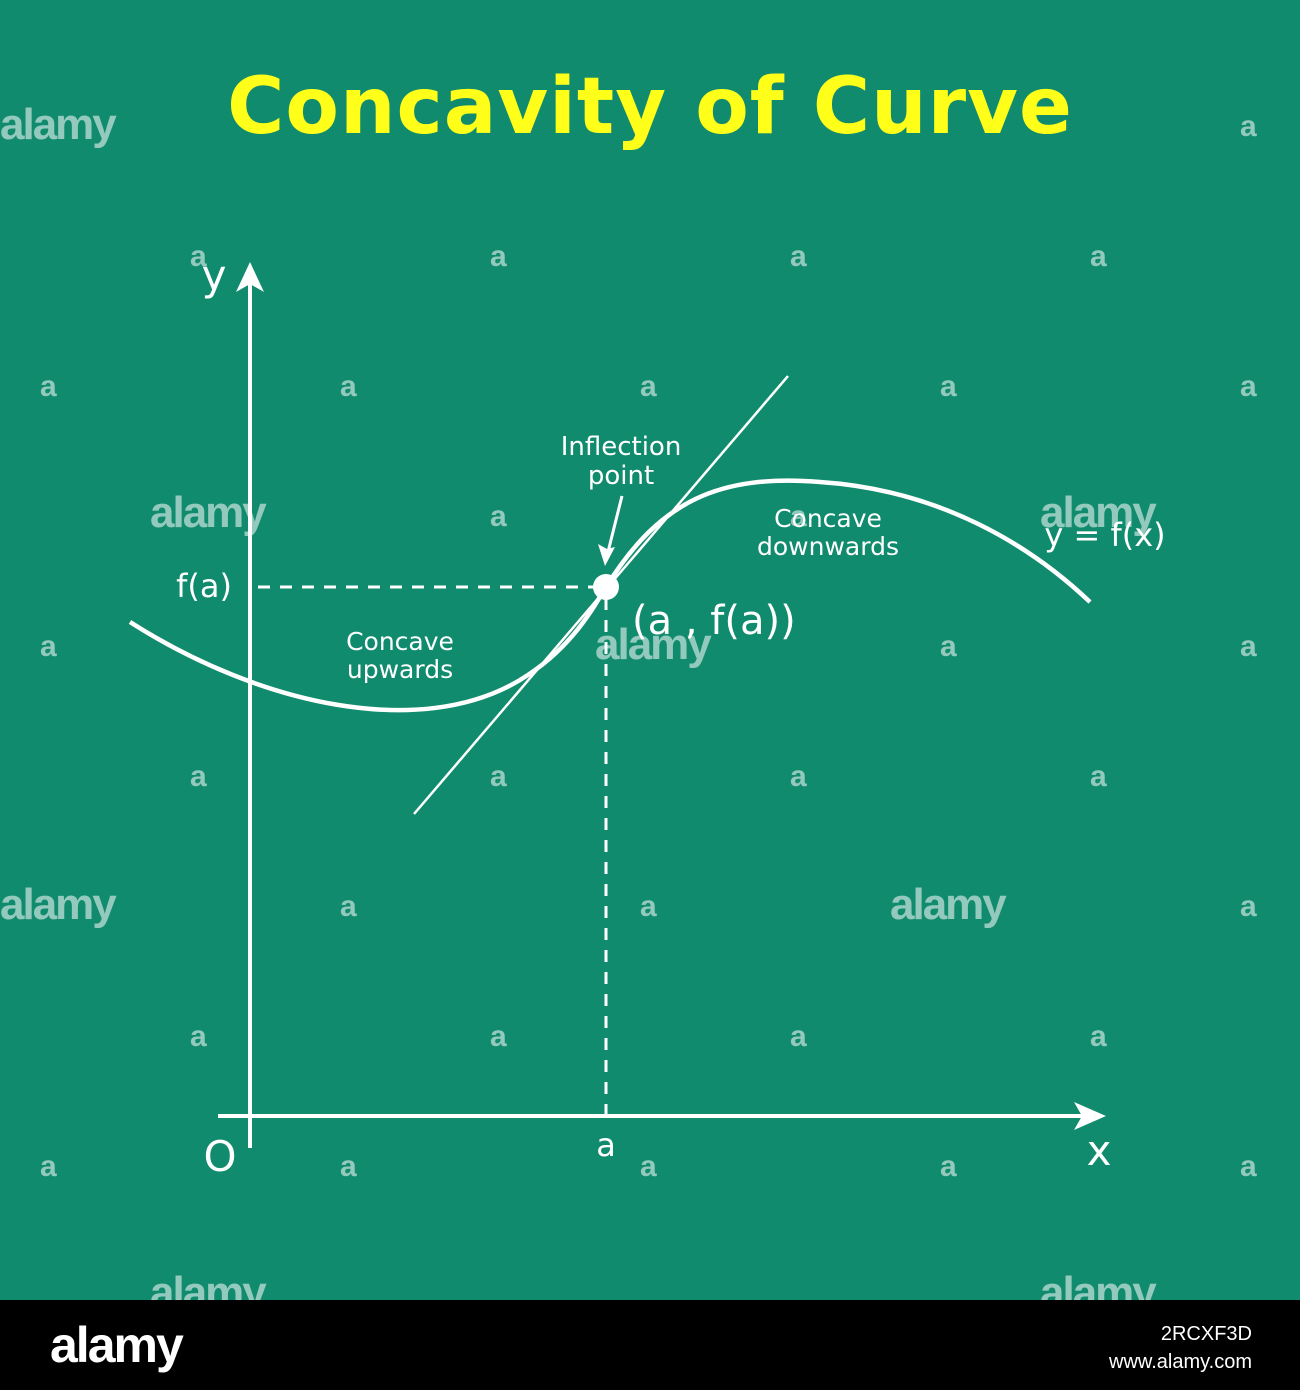  I want to click on footer-bar: alamy 2RCXF3D www.alamy.com, so click(650, 1345).